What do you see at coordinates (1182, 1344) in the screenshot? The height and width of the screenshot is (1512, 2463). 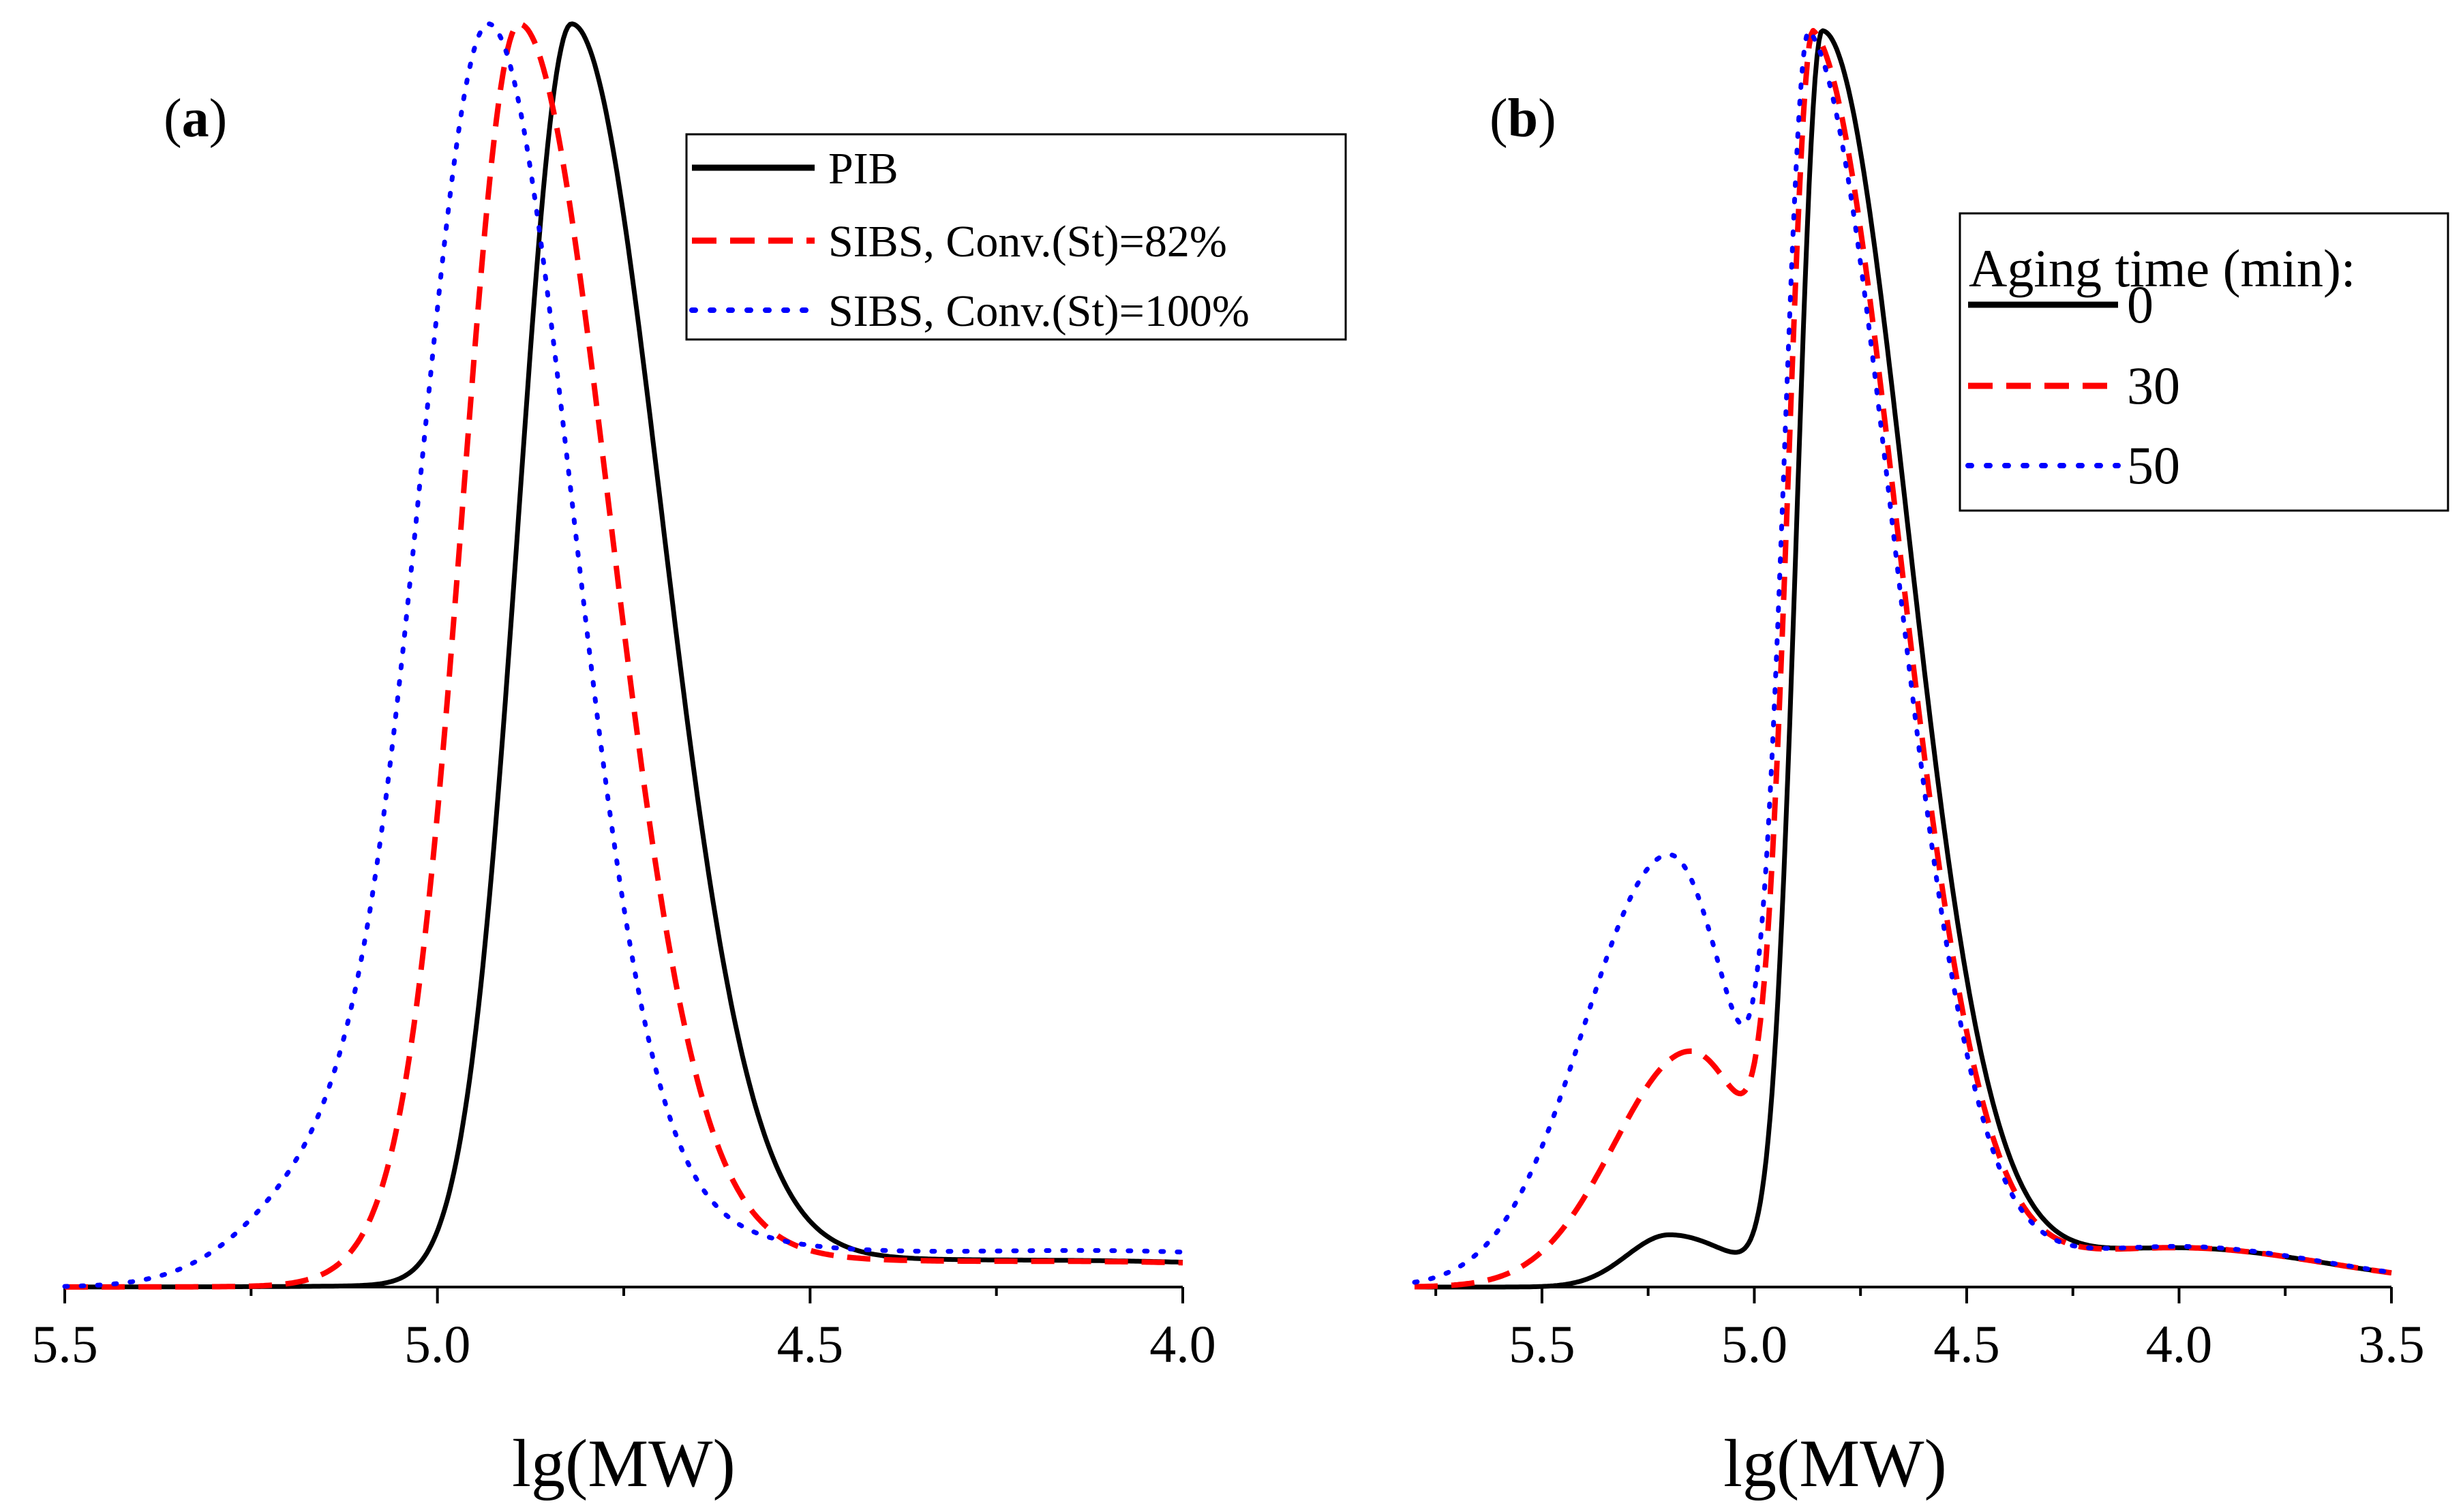 I see `panel-a-tick-label: 4.0` at bounding box center [1182, 1344].